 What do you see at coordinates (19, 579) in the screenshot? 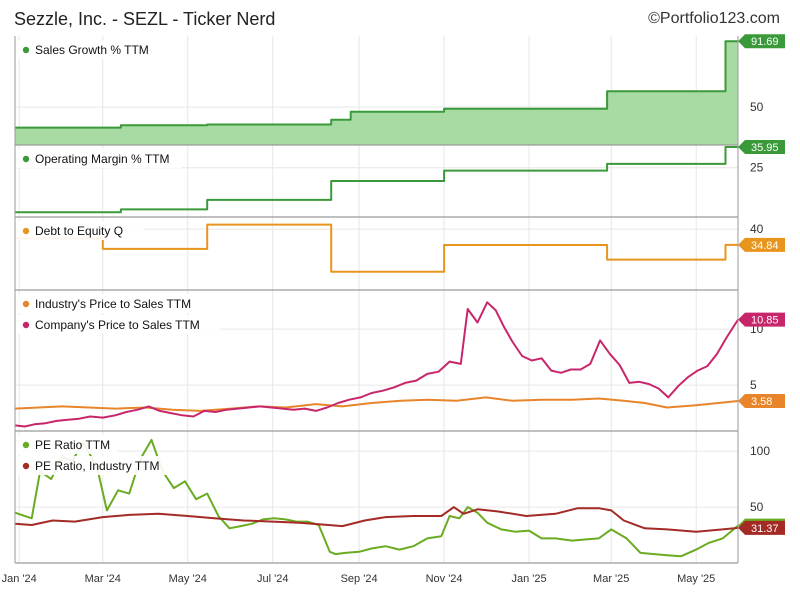
I see `x-tick-label-0: Jan '24` at bounding box center [19, 579].